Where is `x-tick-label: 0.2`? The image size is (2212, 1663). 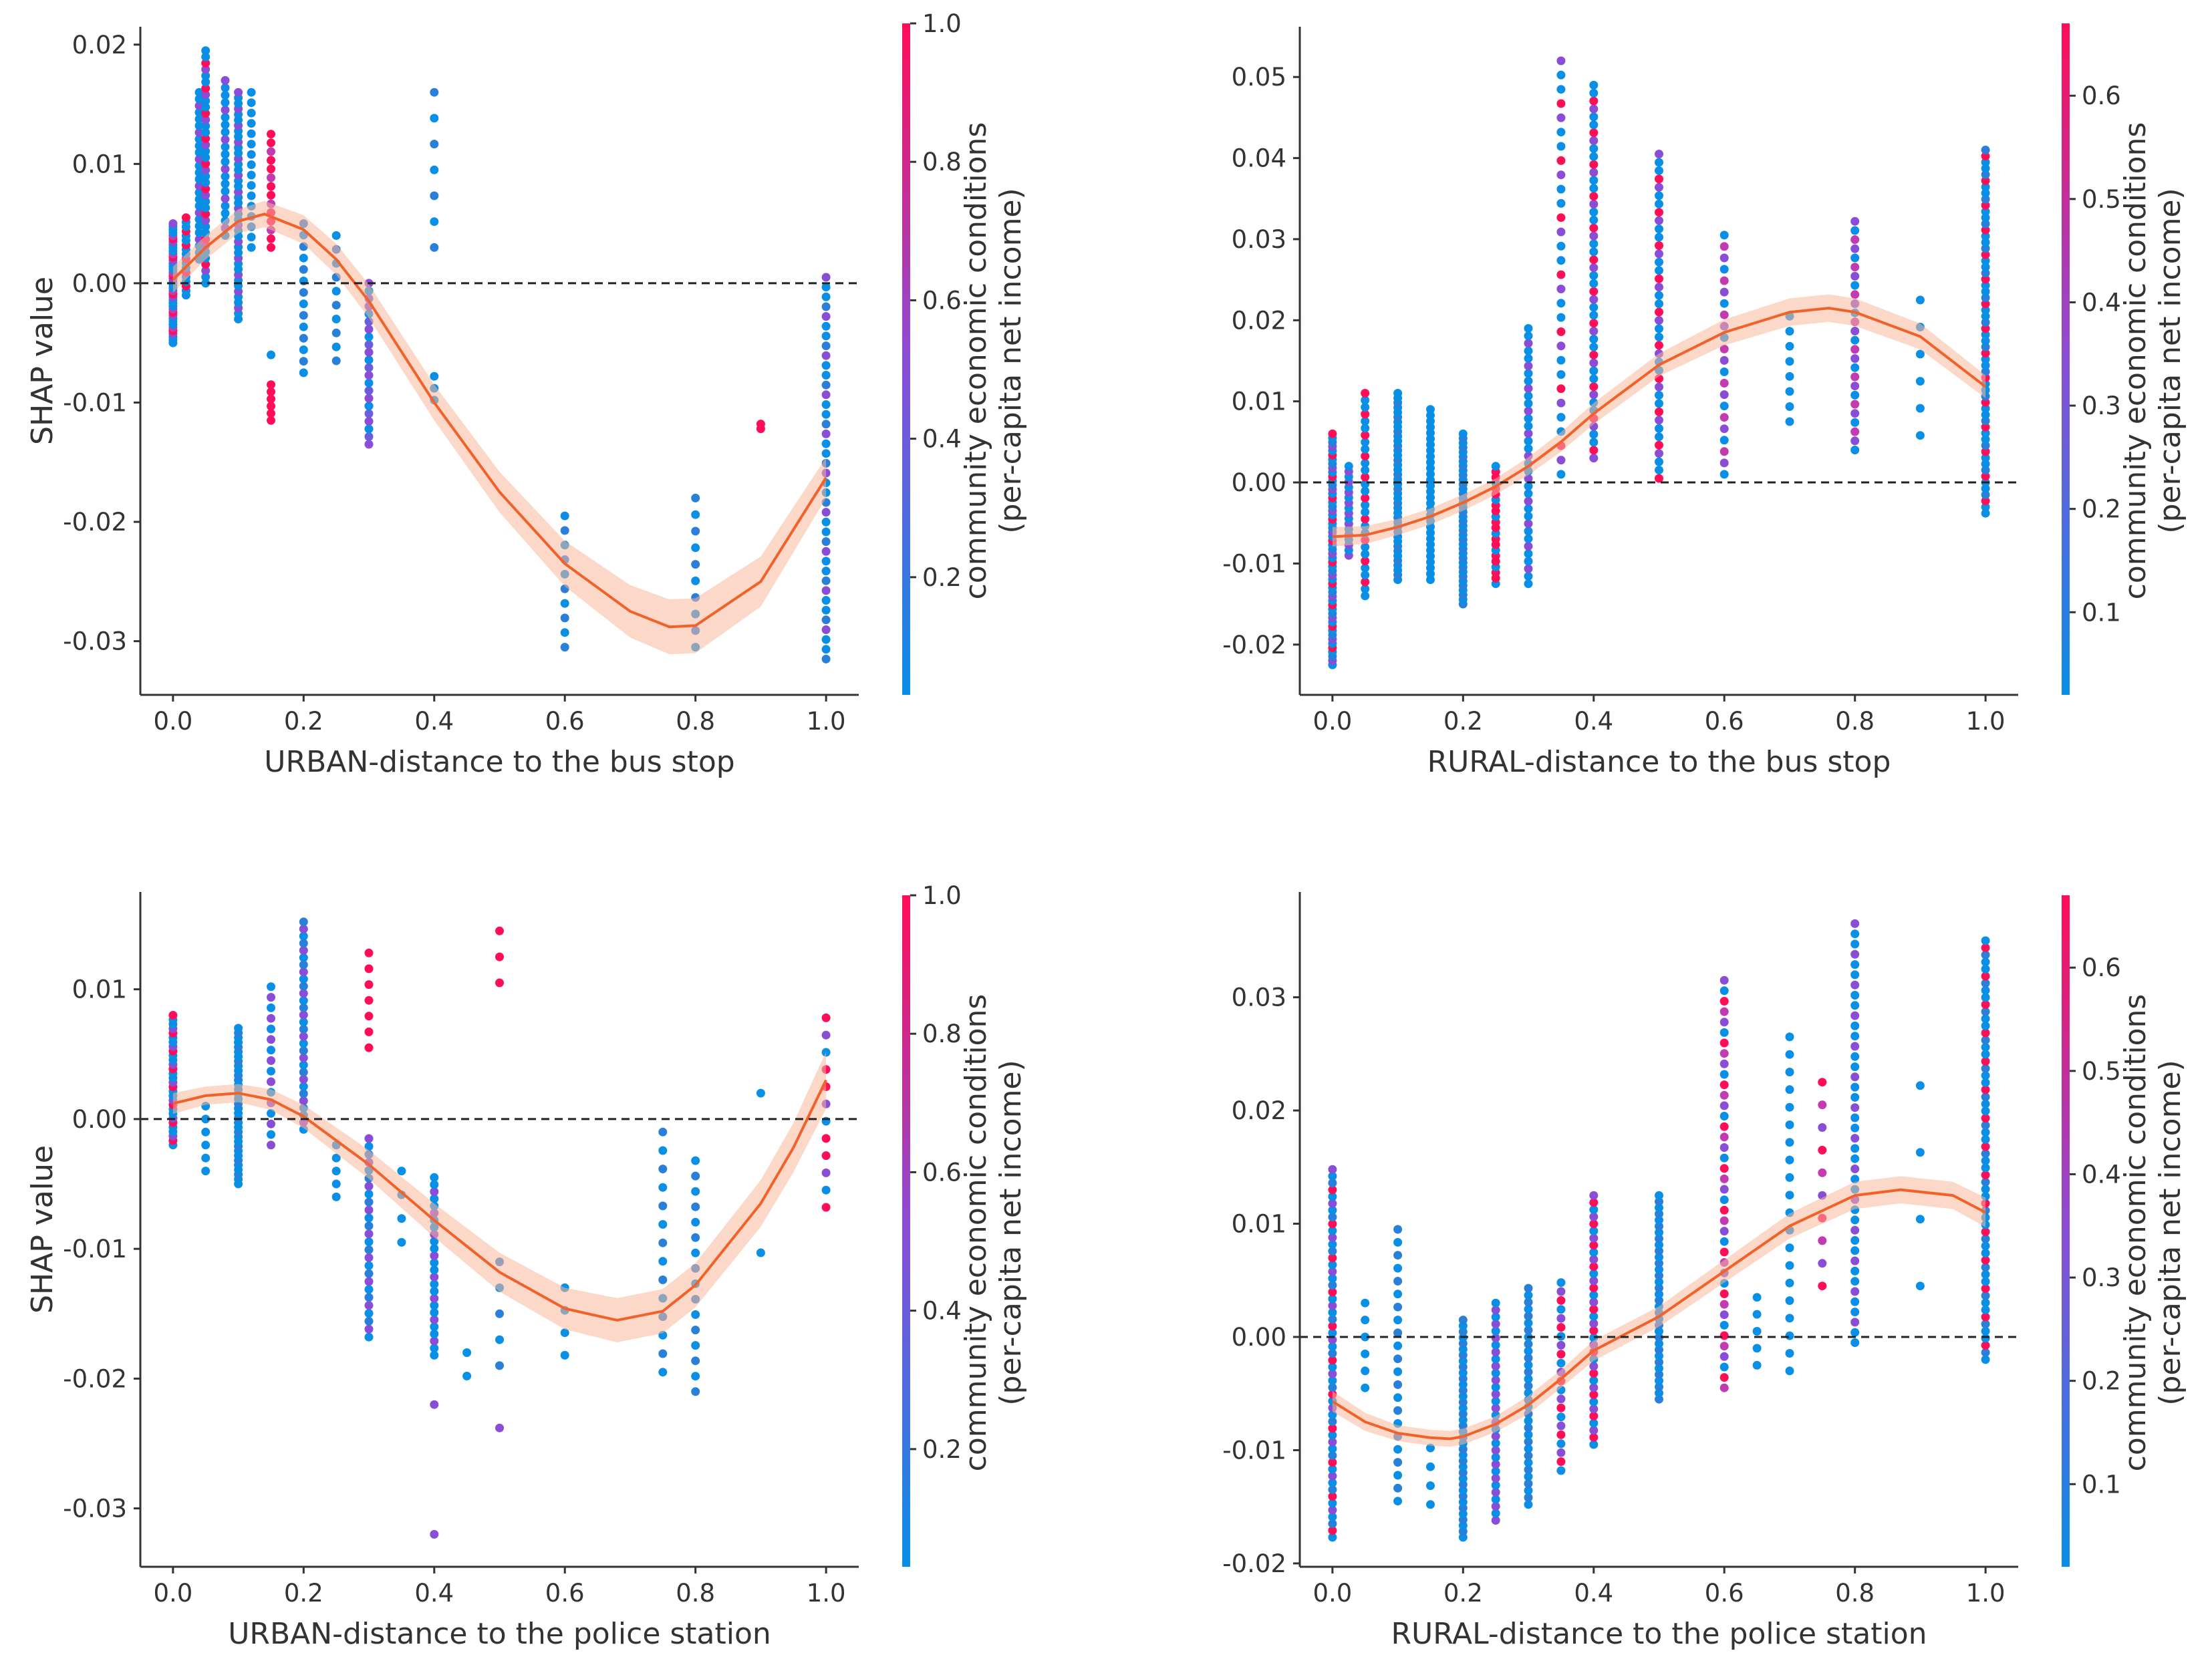
x-tick-label: 0.2 is located at coordinates (303, 1593).